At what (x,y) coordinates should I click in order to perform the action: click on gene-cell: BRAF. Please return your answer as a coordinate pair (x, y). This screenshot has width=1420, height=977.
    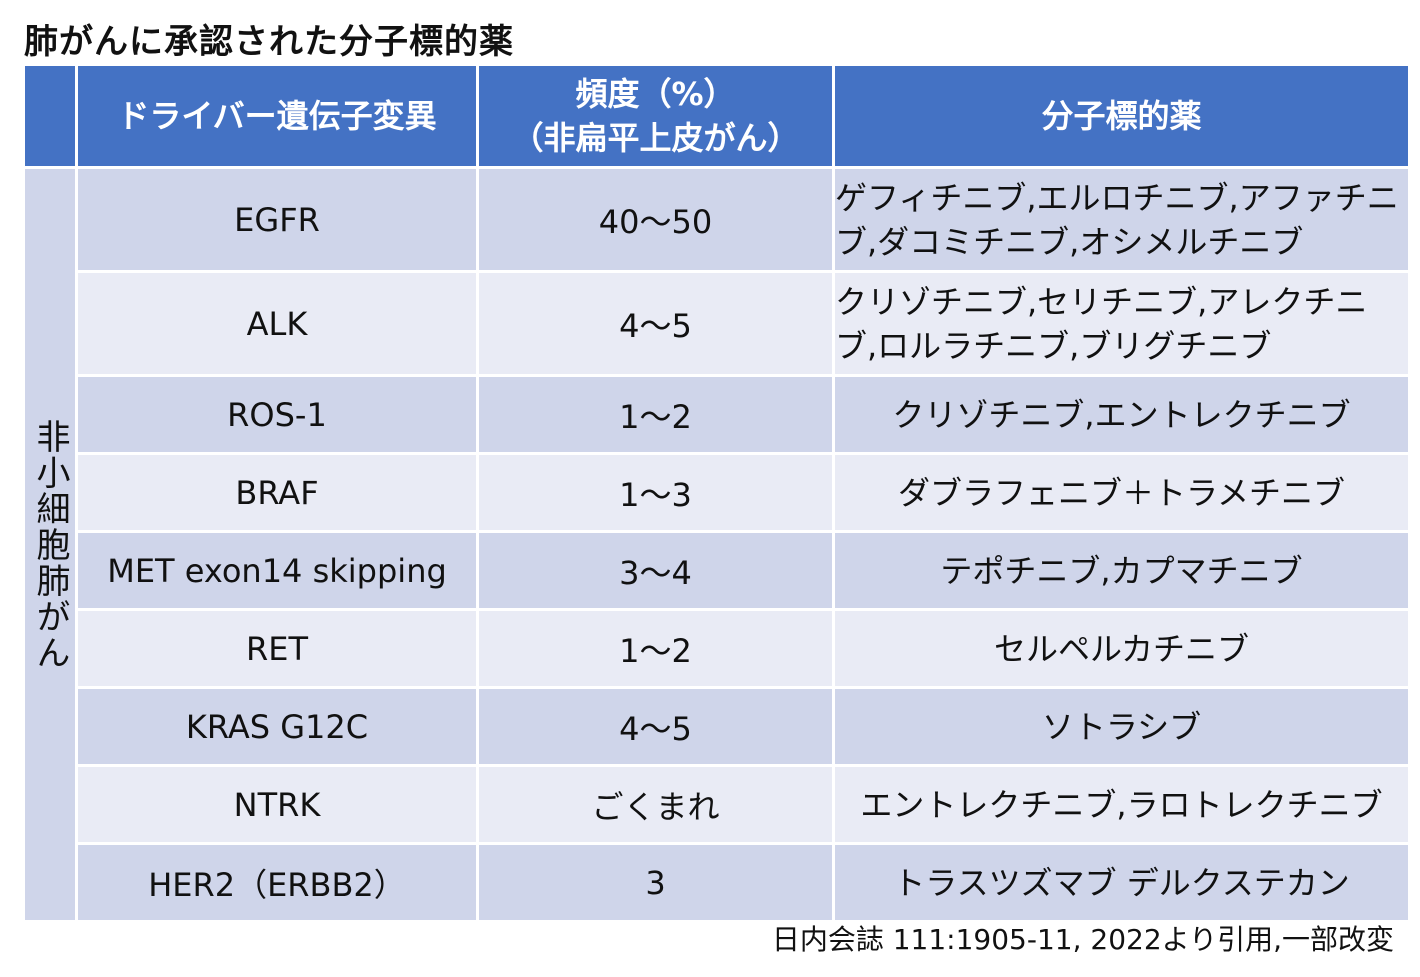
    Looking at the image, I should click on (277, 492).